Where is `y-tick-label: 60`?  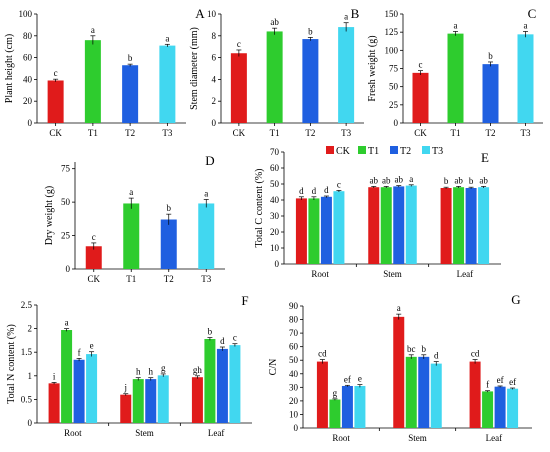
y-tick-label: 60 is located at coordinates (294, 347).